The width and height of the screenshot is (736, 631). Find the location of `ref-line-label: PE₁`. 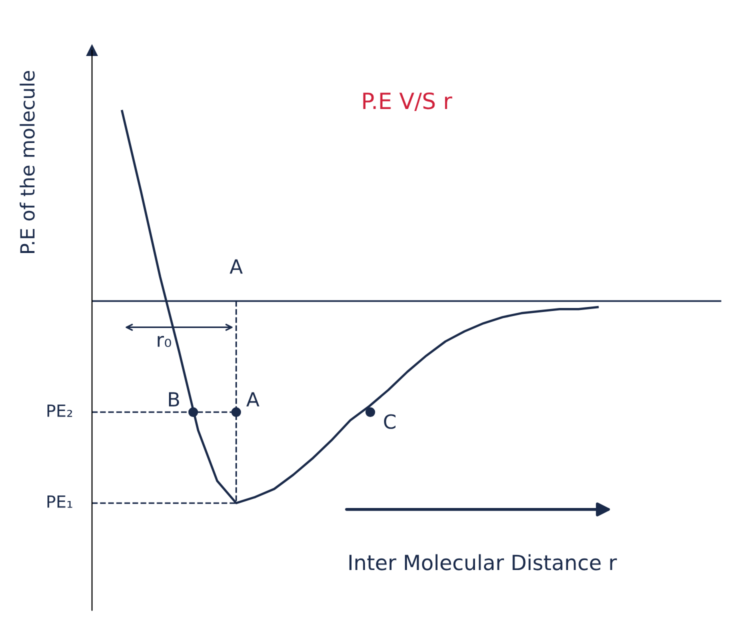

ref-line-label: PE₁ is located at coordinates (59, 502).